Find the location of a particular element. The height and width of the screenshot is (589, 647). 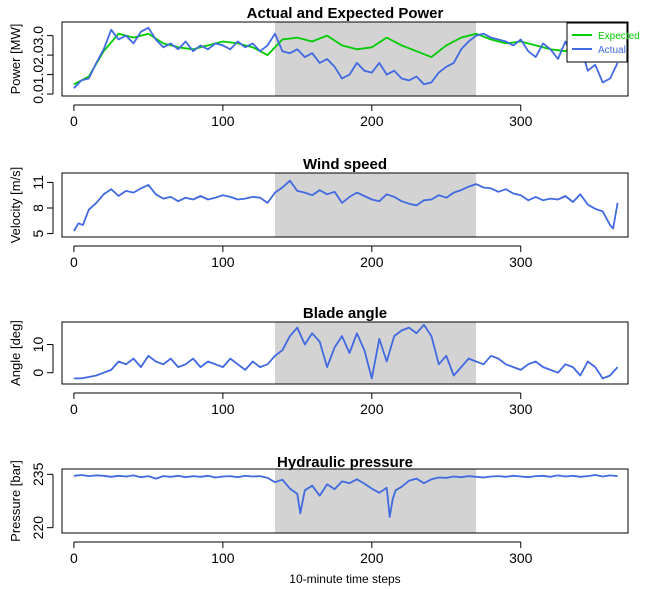

y-axis-label-power: Power [MW] is located at coordinates (15, 59).